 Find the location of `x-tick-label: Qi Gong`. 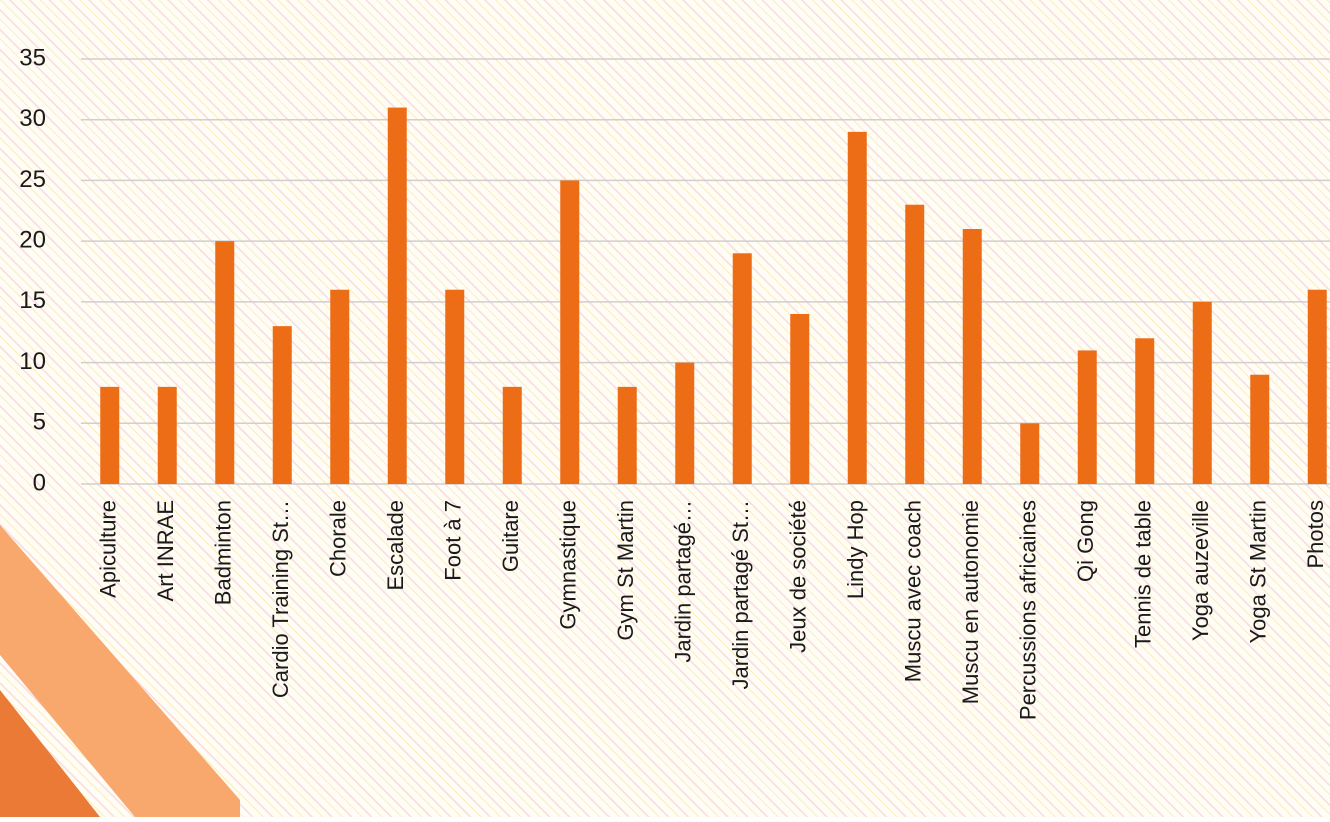

x-tick-label: Qi Gong is located at coordinates (1085, 541).